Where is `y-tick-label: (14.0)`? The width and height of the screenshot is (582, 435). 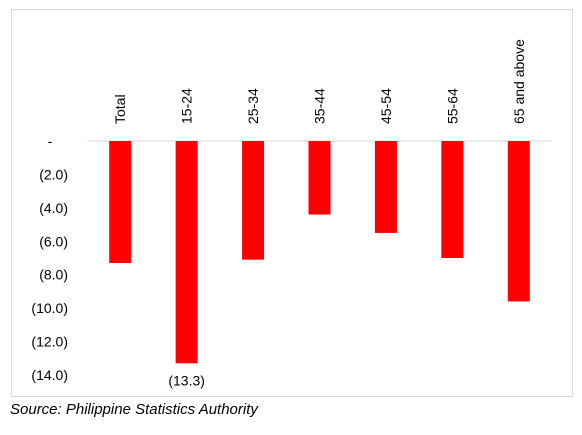 y-tick-label: (14.0) is located at coordinates (49, 375).